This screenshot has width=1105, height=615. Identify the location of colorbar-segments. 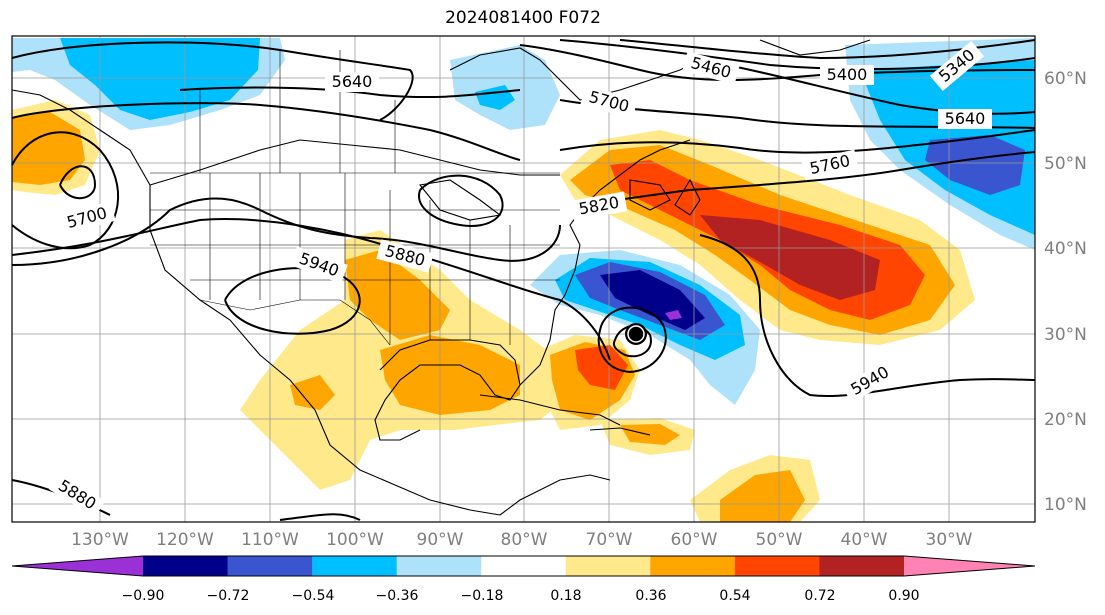
(523, 566).